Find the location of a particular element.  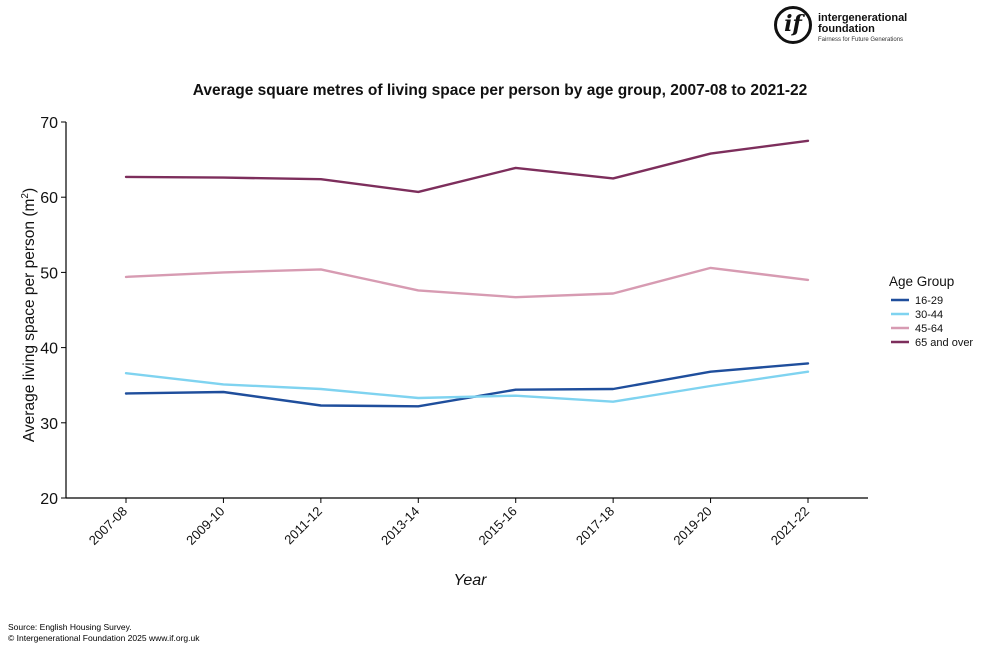

x-tick-label: 2009-10 is located at coordinates (205, 526).